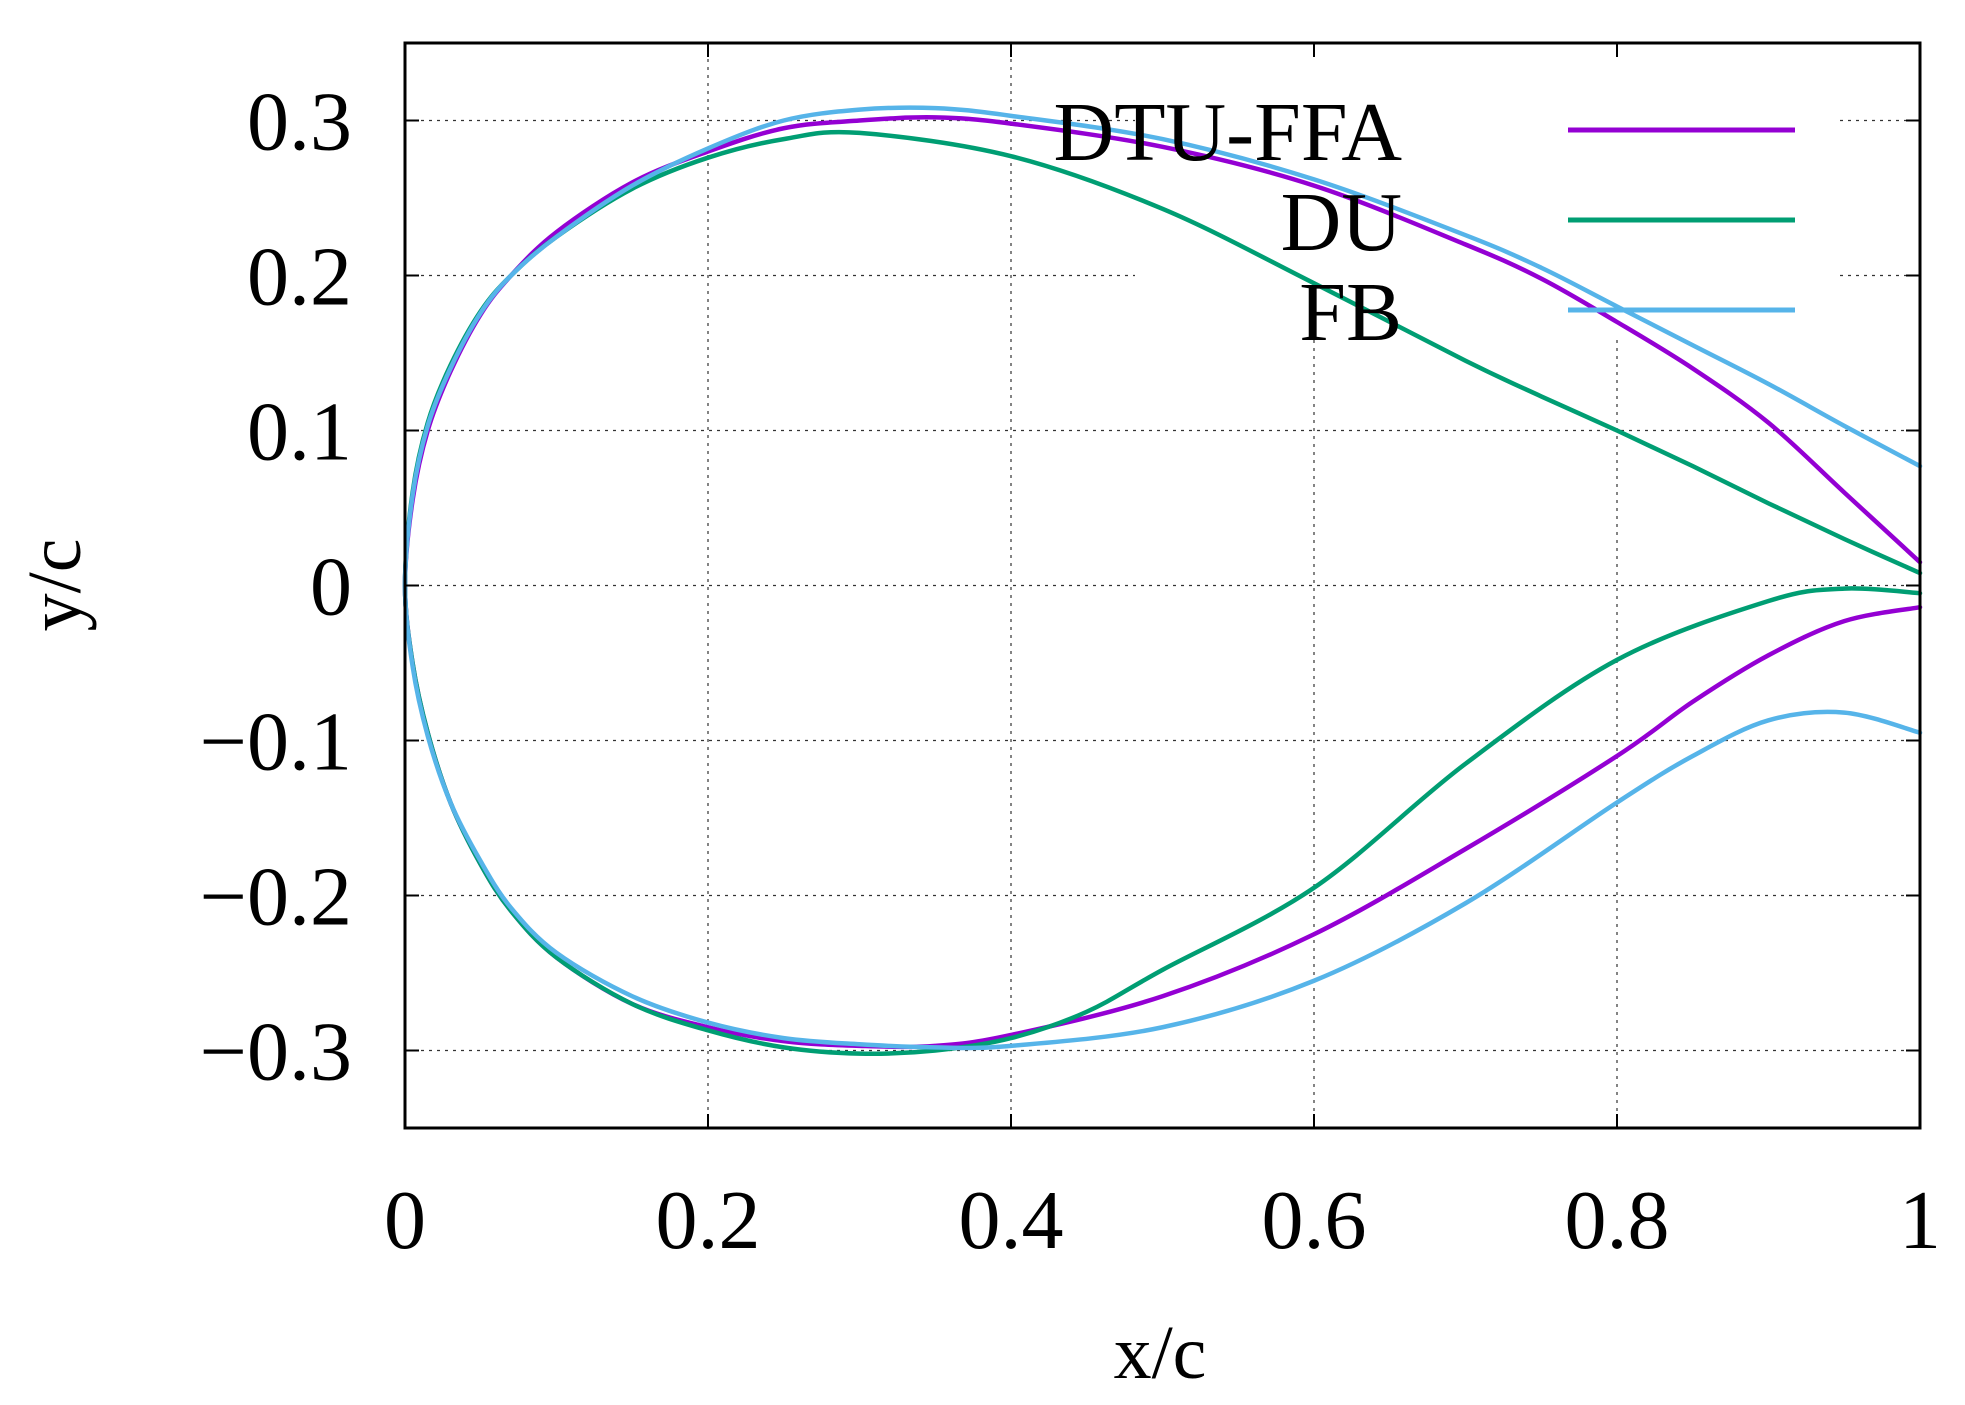 Image resolution: width=1965 pixels, height=1405 pixels. Describe the element at coordinates (1920, 1220) in the screenshot. I see `x-tick-label: 1` at that location.